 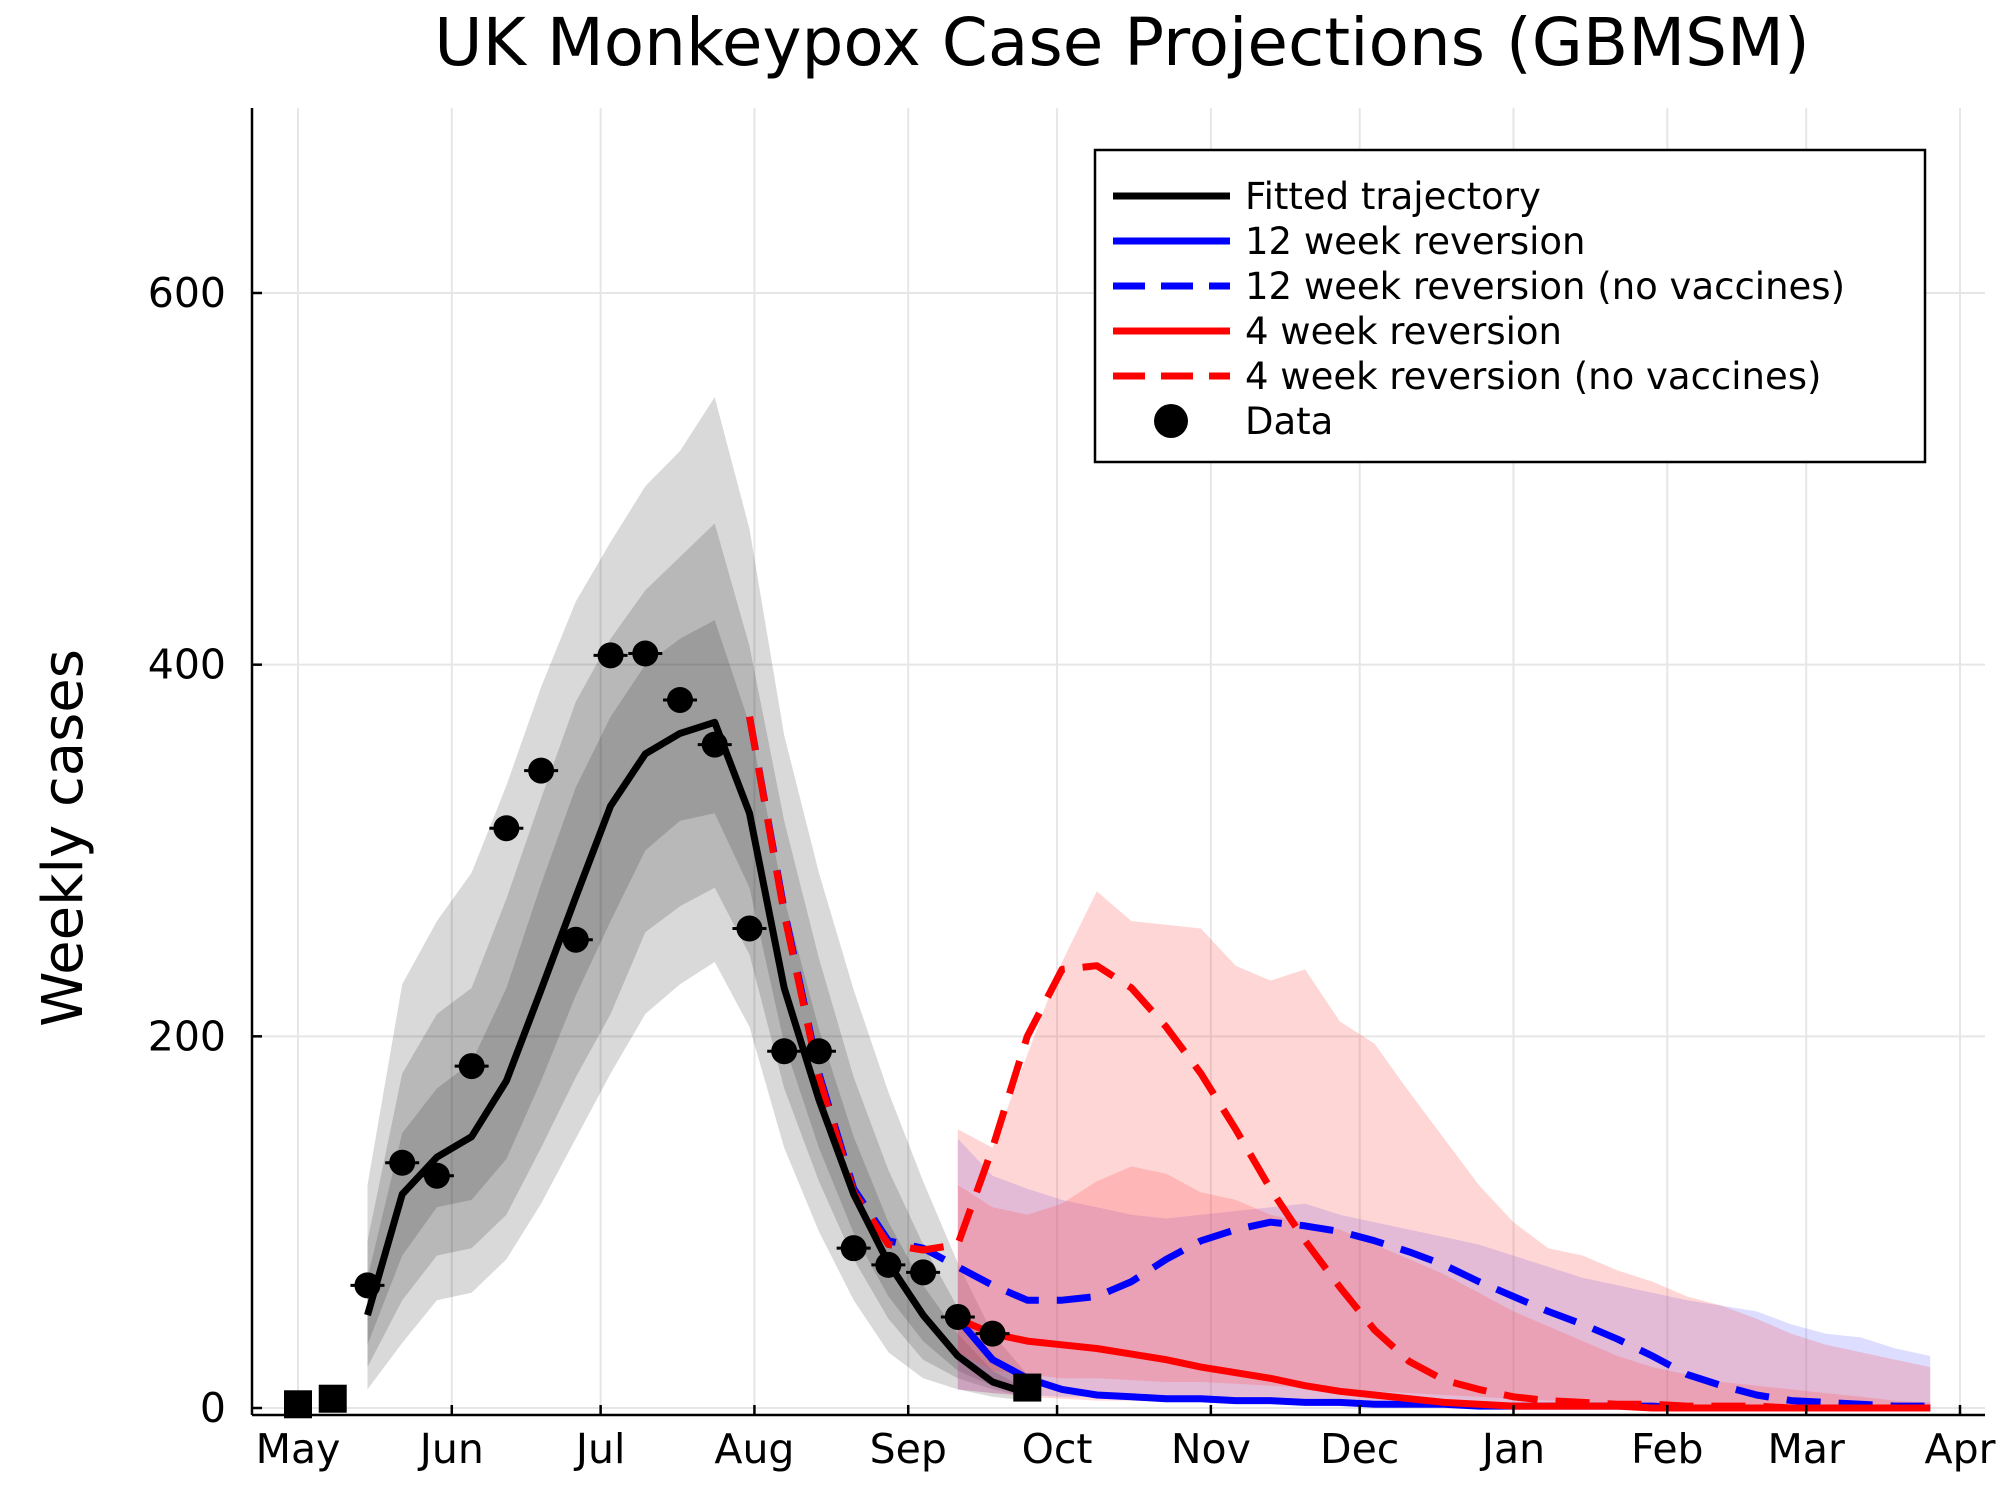 I want to click on x-tick-label: Feb, so click(x=1667, y=1449).